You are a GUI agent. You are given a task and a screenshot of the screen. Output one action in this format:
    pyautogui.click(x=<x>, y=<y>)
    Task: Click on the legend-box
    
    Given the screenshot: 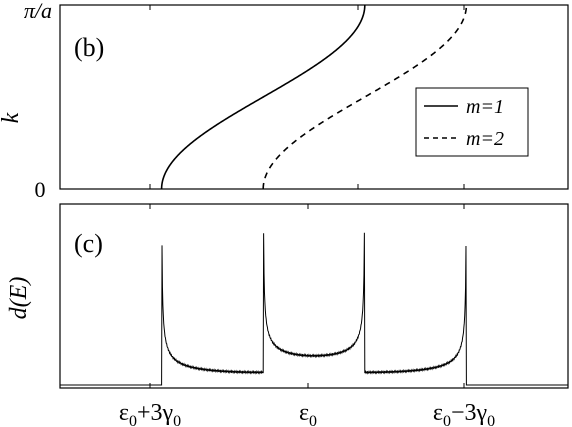 What is the action you would take?
    pyautogui.click(x=472, y=122)
    